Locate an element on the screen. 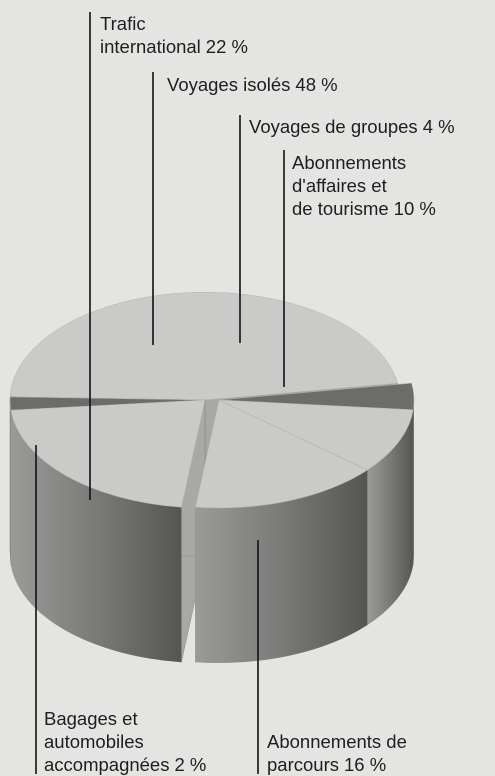  slice-label: Trafic international 22 % is located at coordinates (174, 35).